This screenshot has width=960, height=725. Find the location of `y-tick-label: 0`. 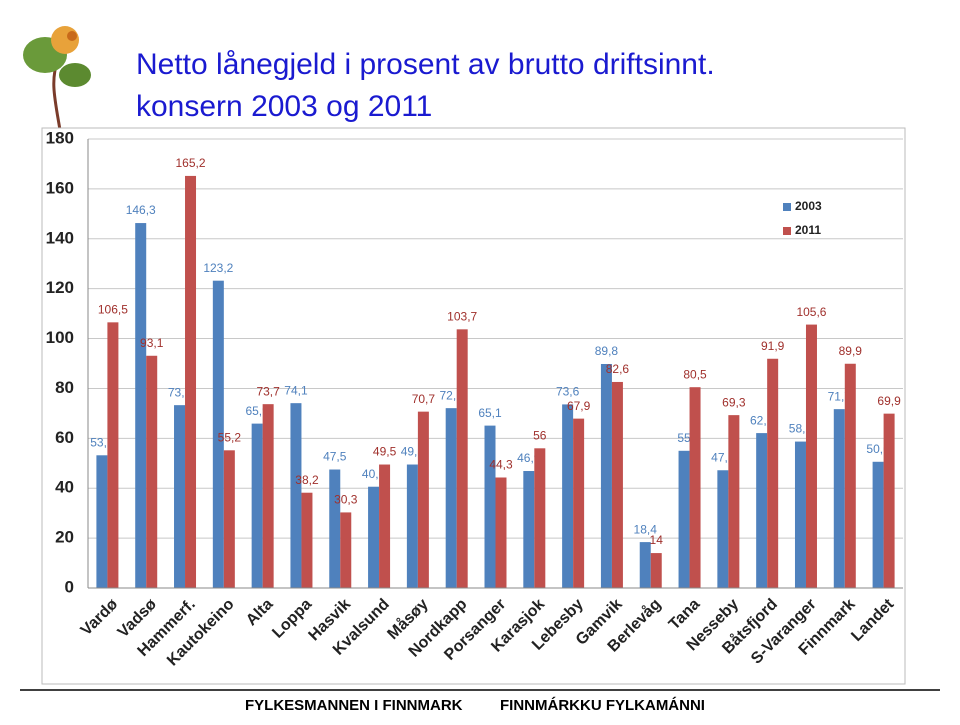

y-tick-label: 0 is located at coordinates (69, 586).